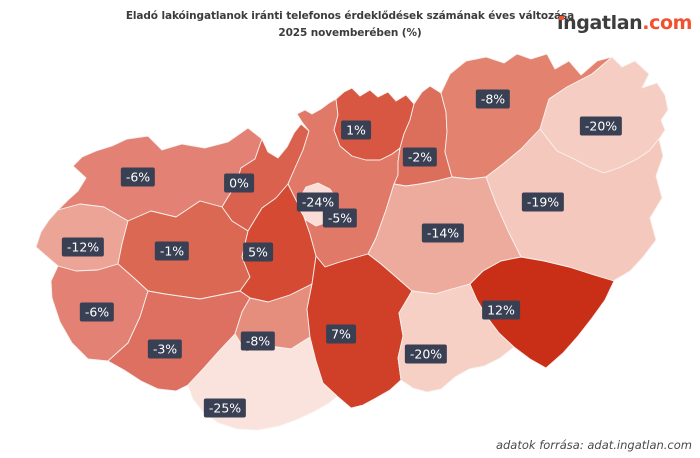  What do you see at coordinates (542, 312) in the screenshot?
I see `county-shape-bekes` at bounding box center [542, 312].